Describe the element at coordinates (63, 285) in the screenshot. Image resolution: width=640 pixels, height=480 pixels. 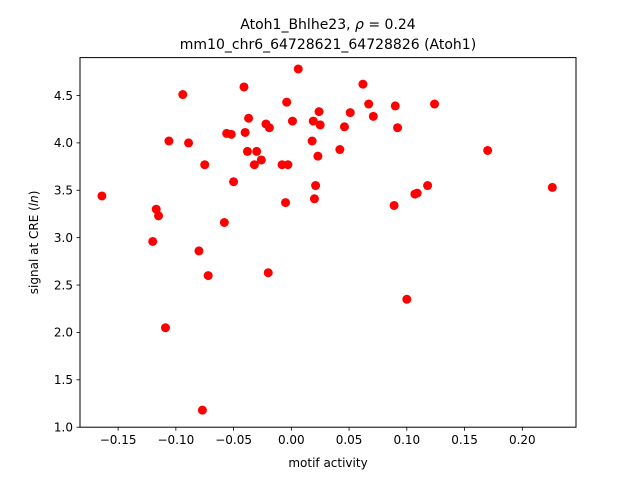
I see `y-tick-label: 2.5` at that location.